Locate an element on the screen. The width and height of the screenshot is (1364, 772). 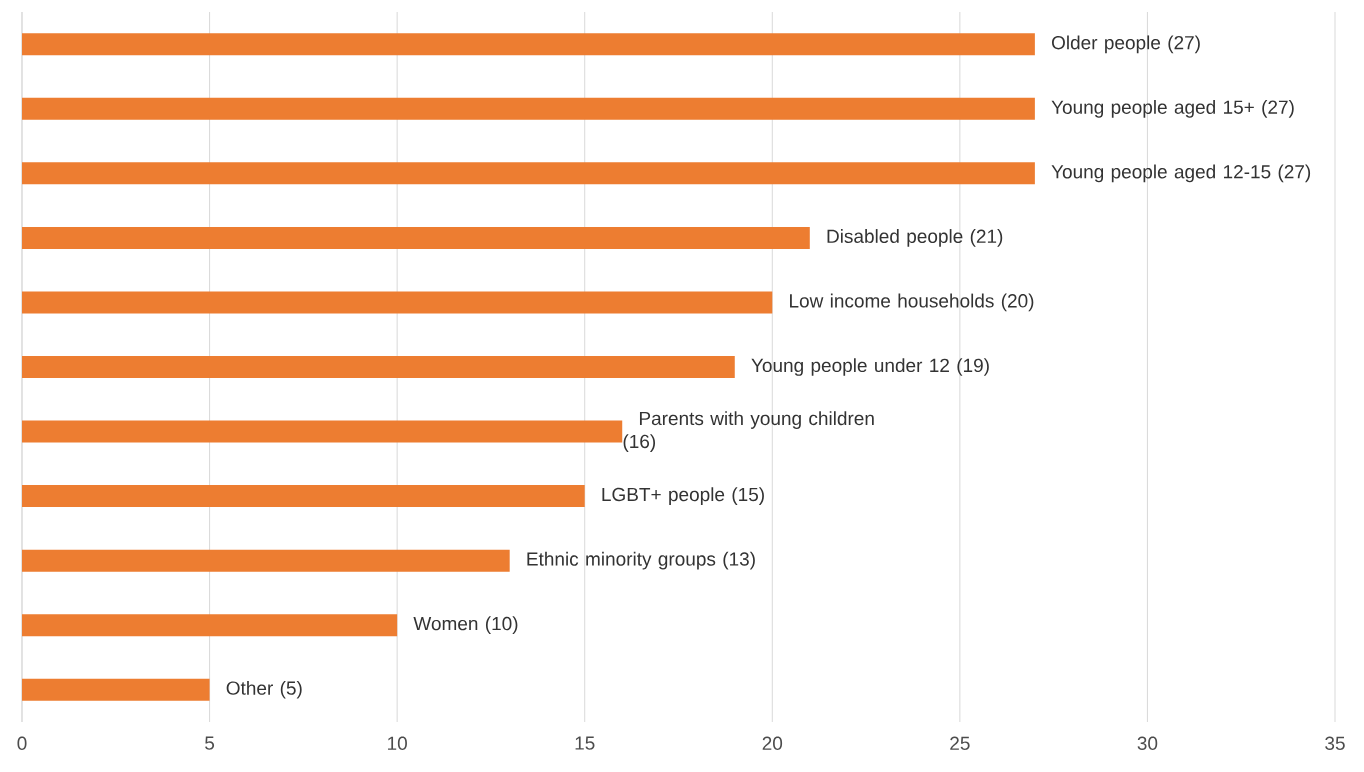
x-tick-label: 25 is located at coordinates (960, 743).